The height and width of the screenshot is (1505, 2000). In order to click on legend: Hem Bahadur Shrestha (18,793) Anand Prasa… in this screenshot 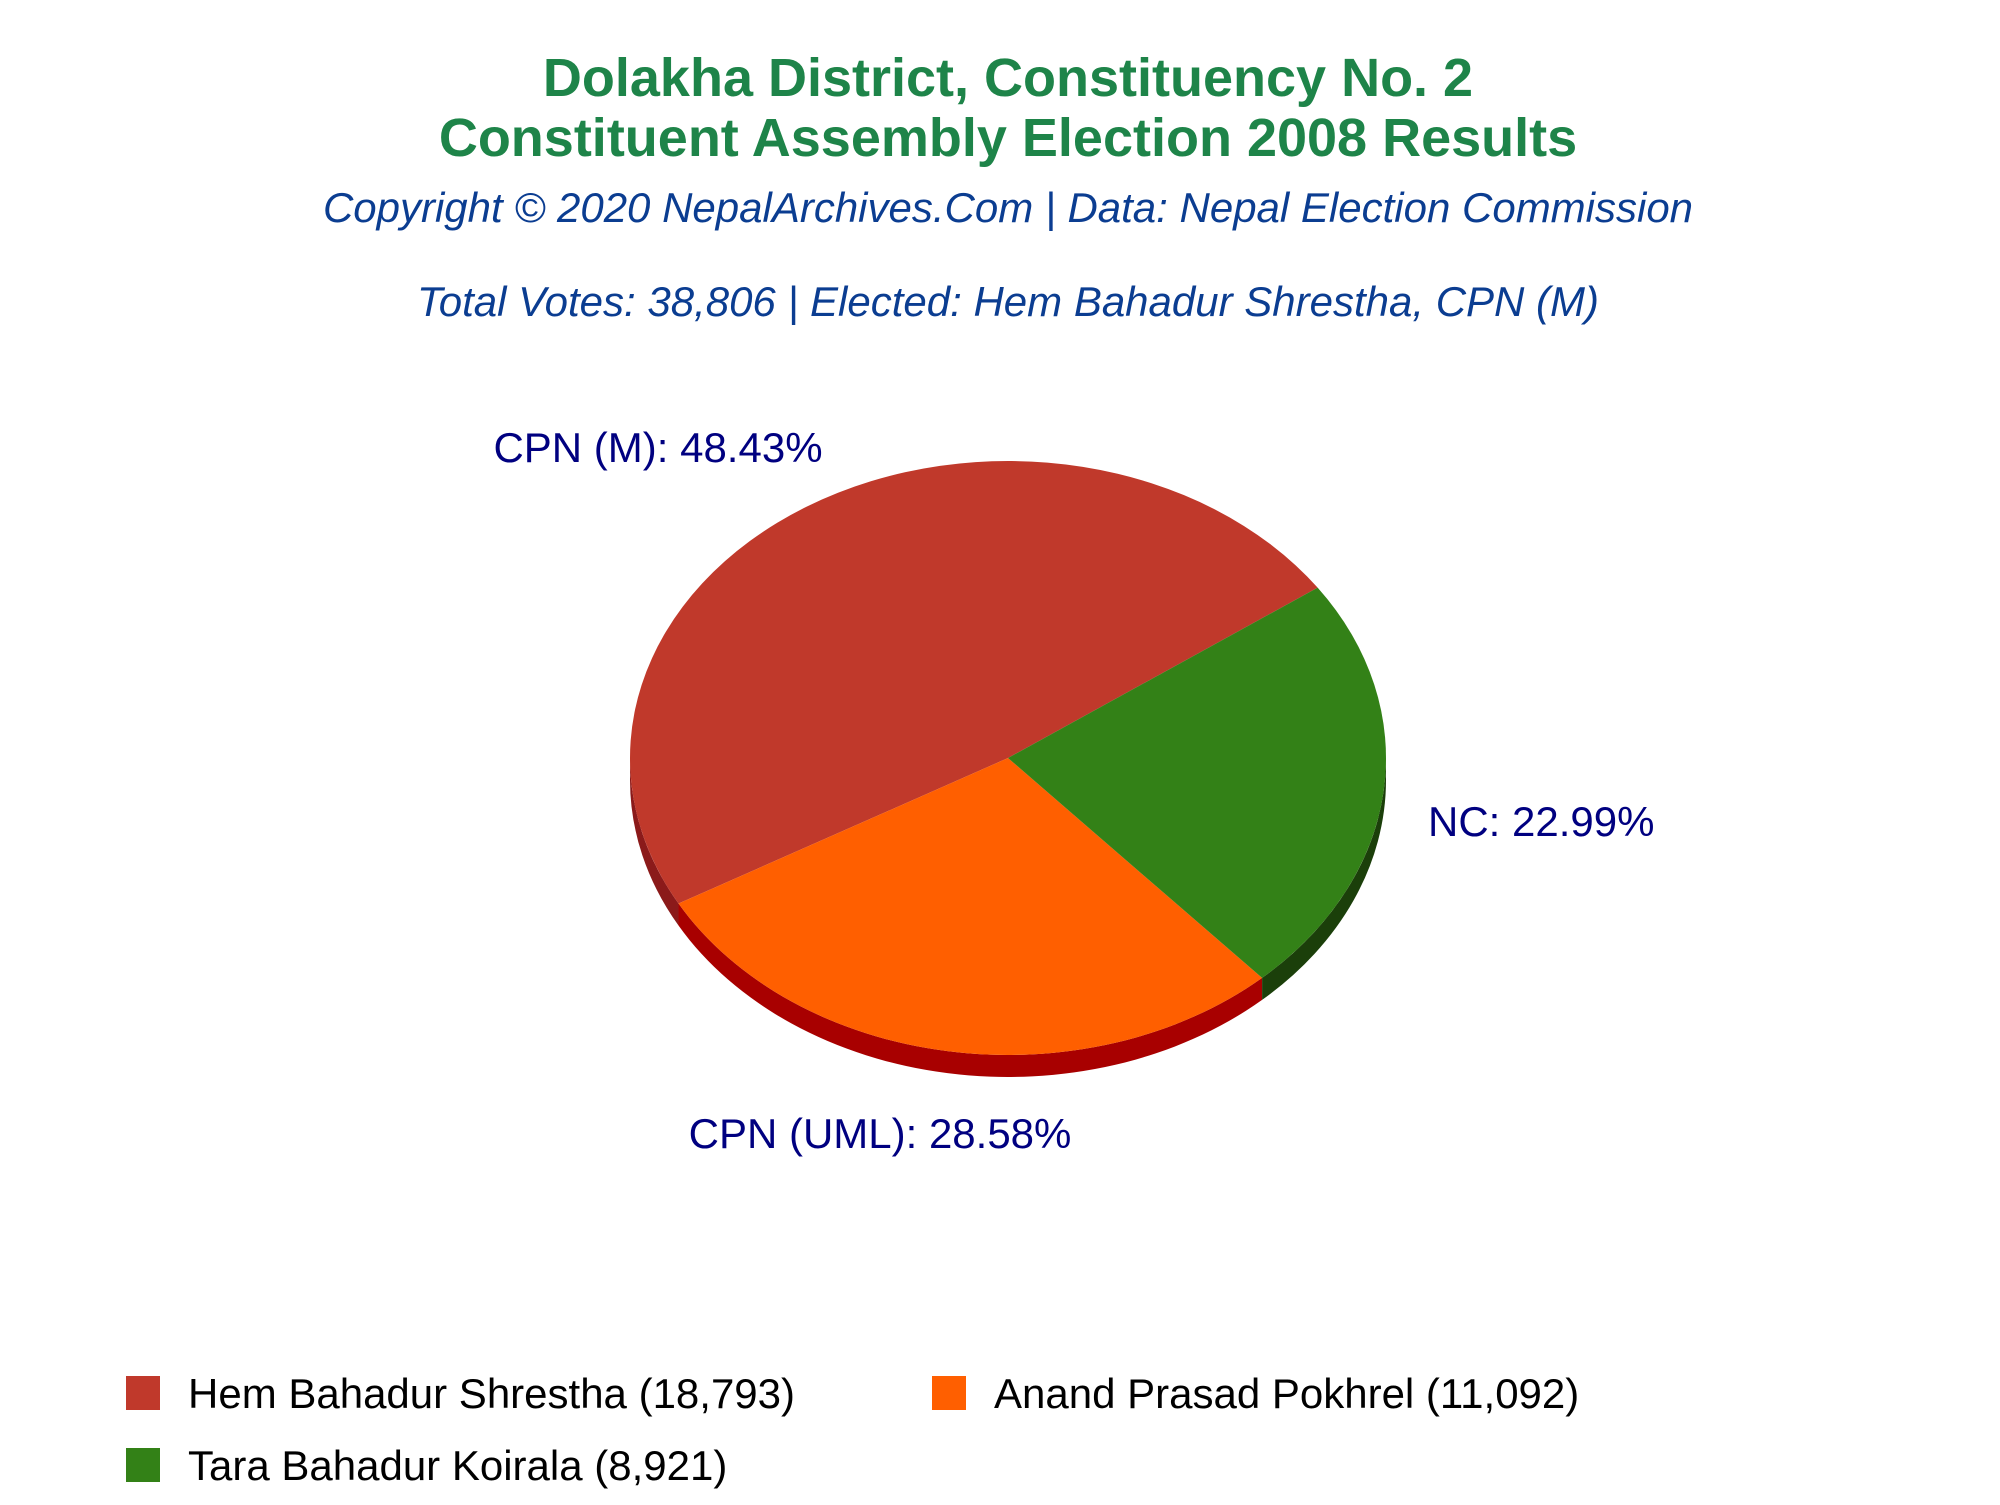, I will do `click(852, 1429)`.